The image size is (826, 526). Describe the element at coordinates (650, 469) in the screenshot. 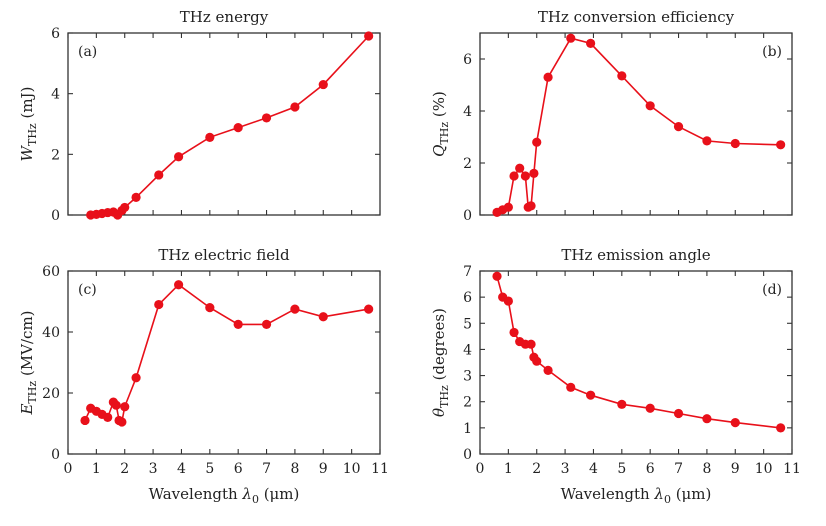

I see `x-tick-label: 6` at that location.